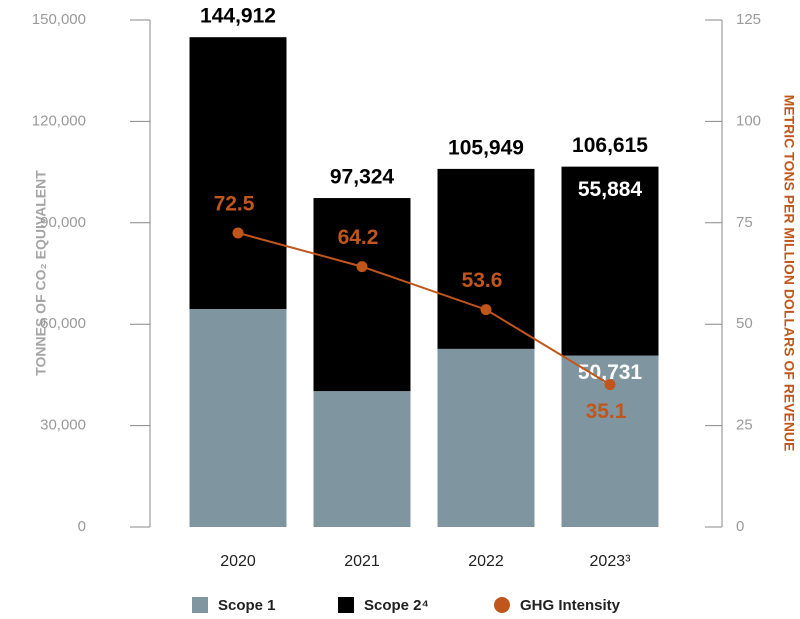 Image resolution: width=800 pixels, height=619 pixels. Describe the element at coordinates (486, 561) in the screenshot. I see `x-tick-label: 2022` at that location.